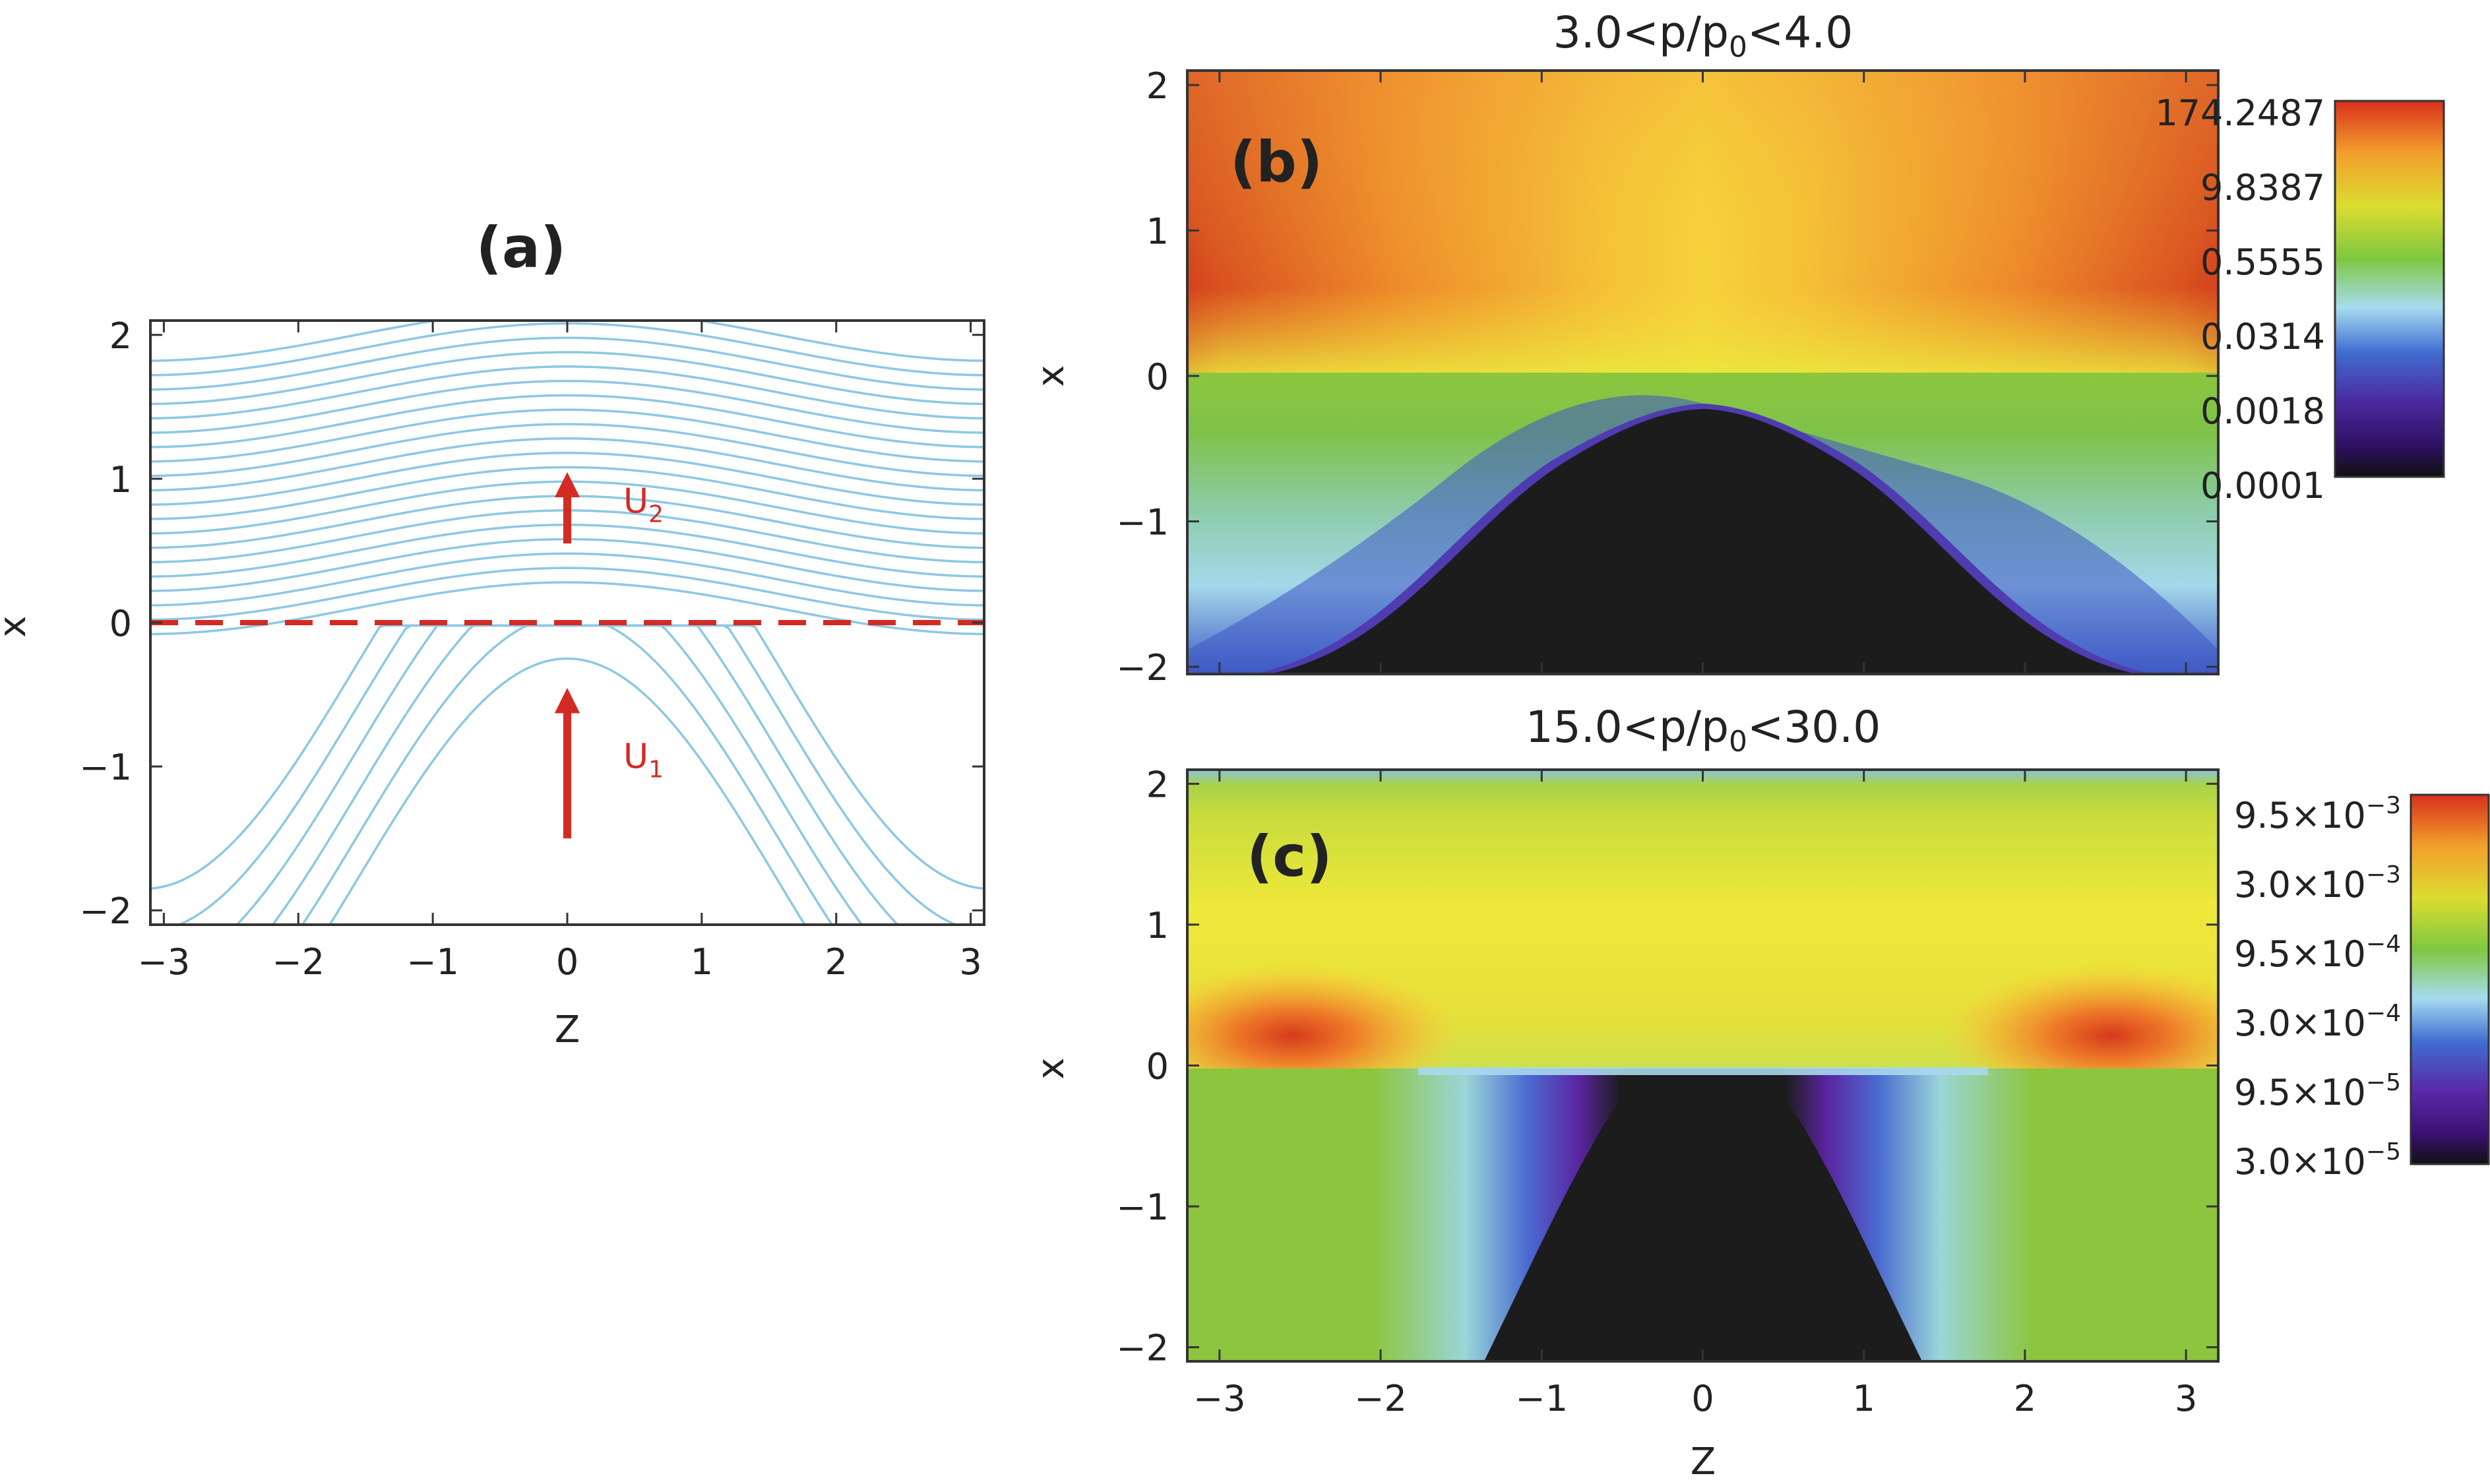 The width and height of the screenshot is (2490, 1484). Describe the element at coordinates (2262, 411) in the screenshot. I see `colorbar-tick-label: 0.0018` at that location.